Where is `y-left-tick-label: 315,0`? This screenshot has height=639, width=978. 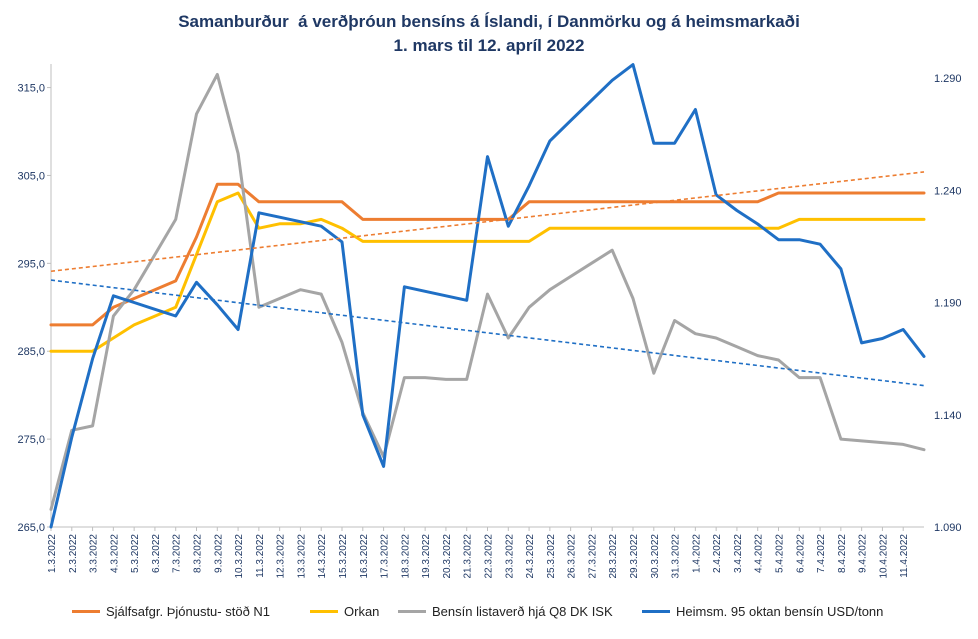 y-left-tick-label: 315,0 is located at coordinates (31, 89).